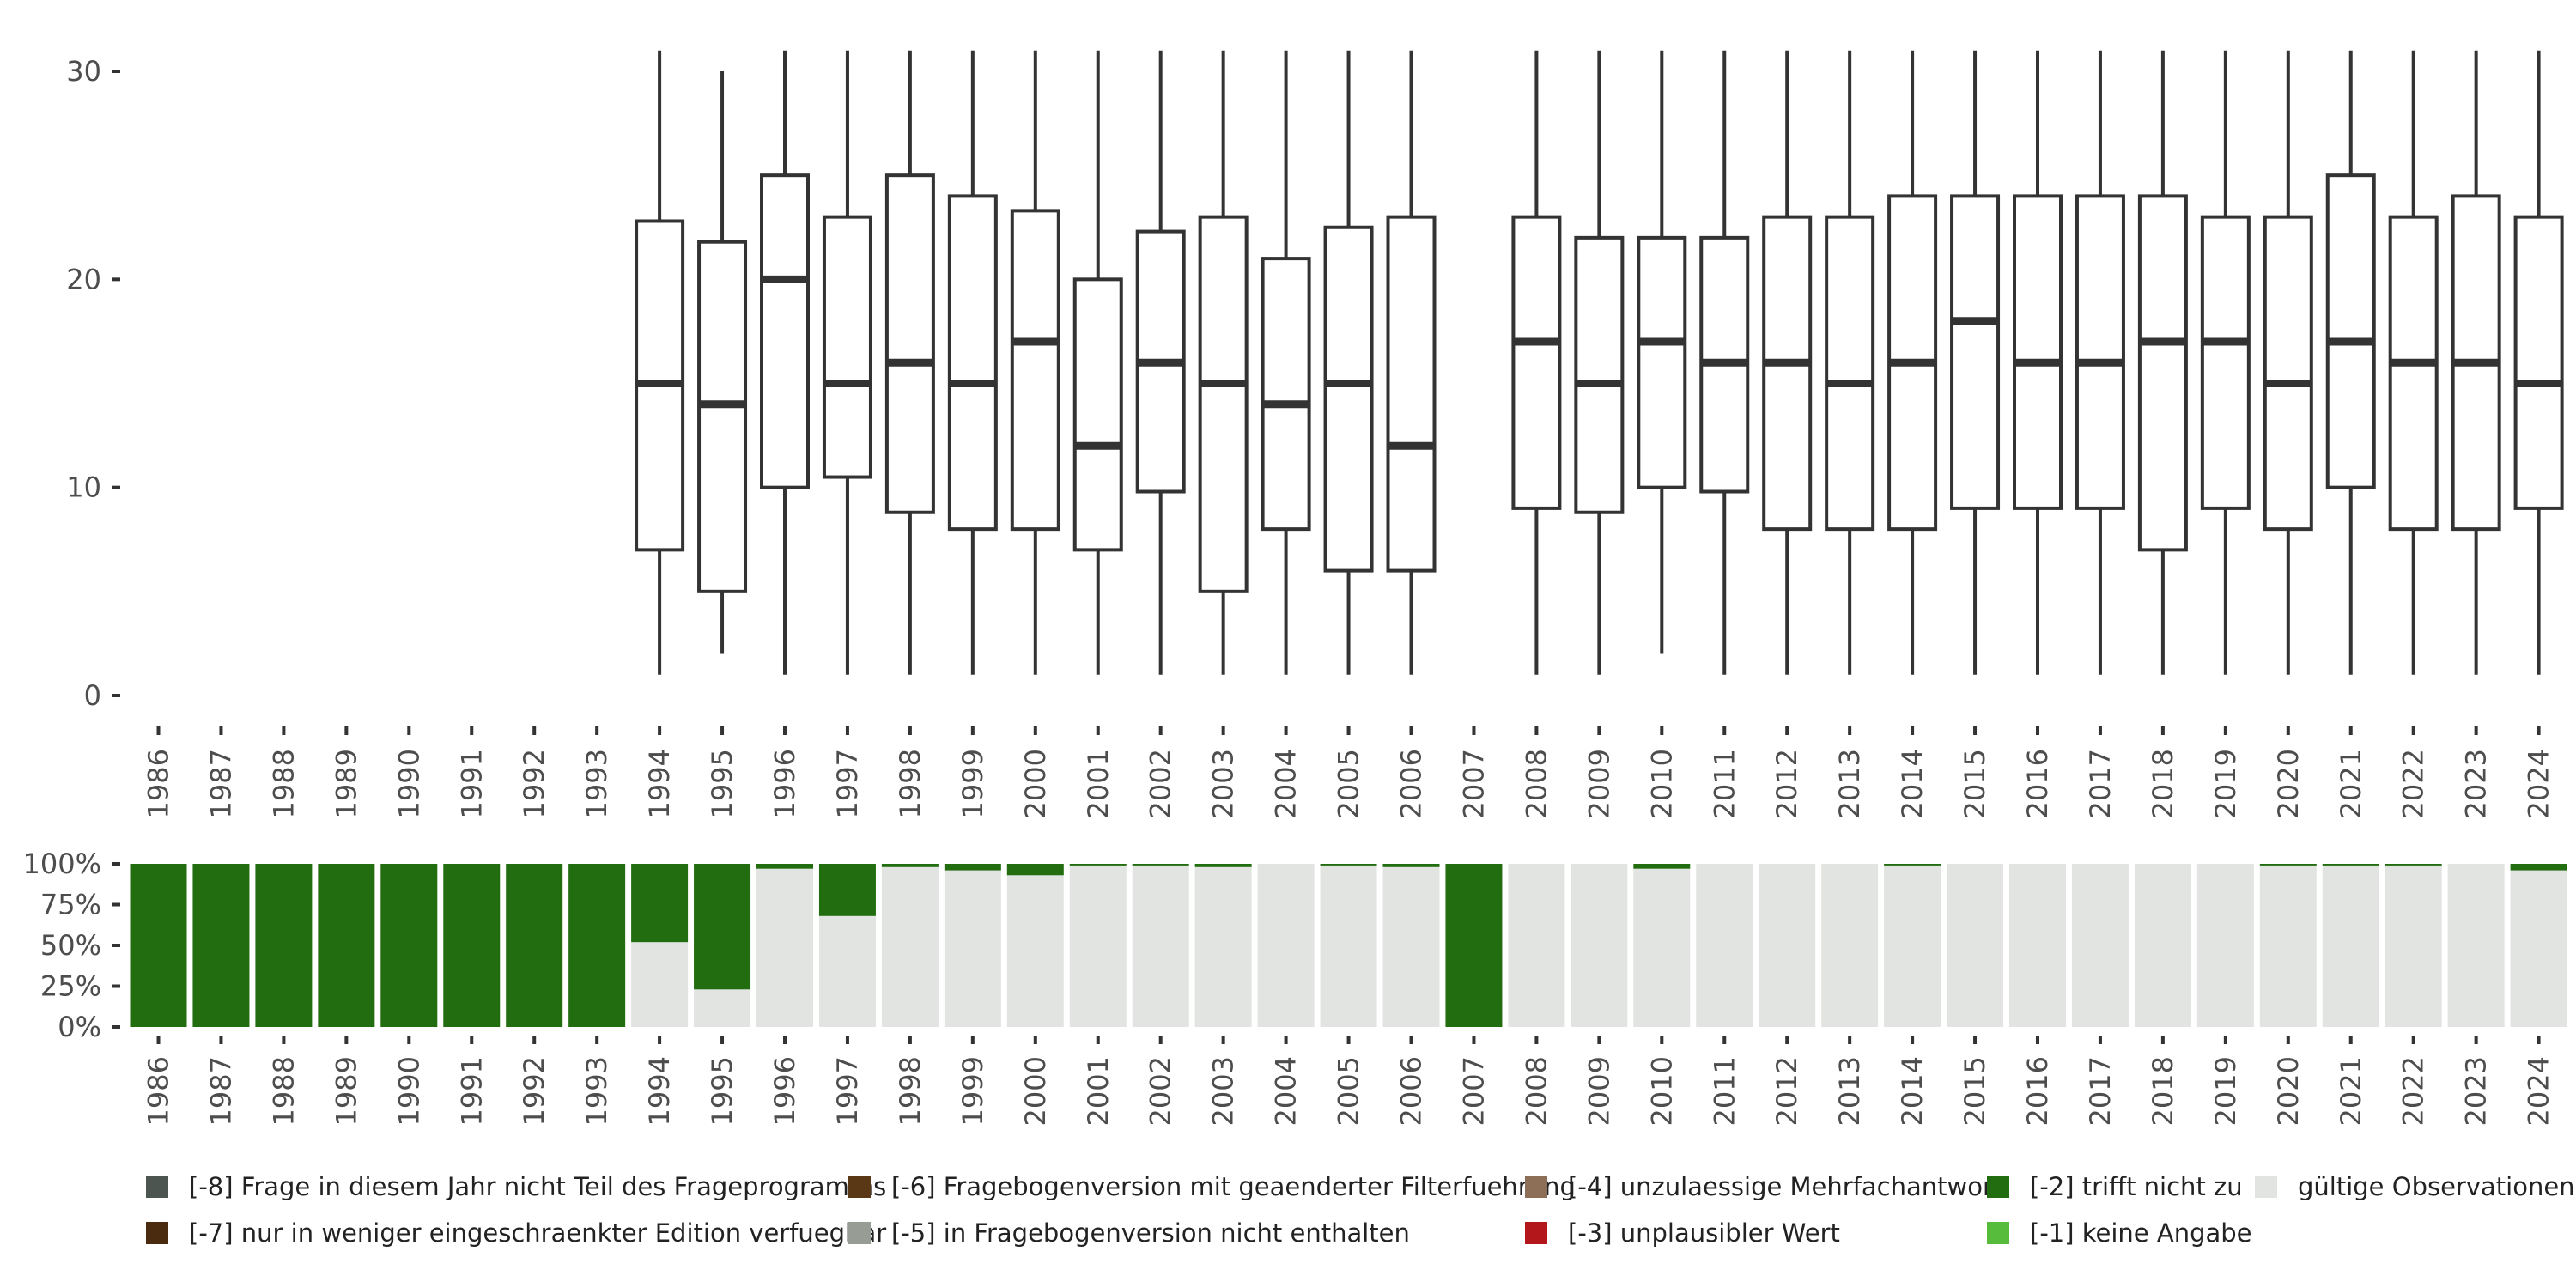 The height and width of the screenshot is (1288, 2576). What do you see at coordinates (83, 488) in the screenshot?
I see `y-tick-label: 10` at bounding box center [83, 488].